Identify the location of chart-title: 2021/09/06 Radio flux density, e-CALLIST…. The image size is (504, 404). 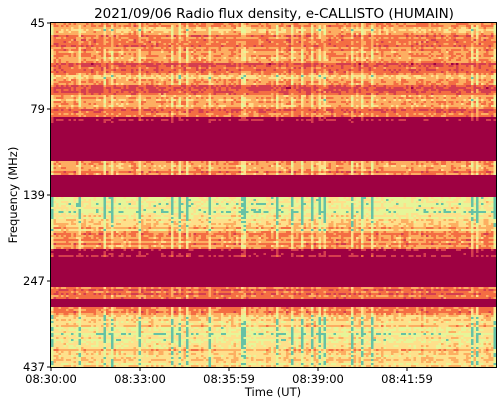
(274, 14).